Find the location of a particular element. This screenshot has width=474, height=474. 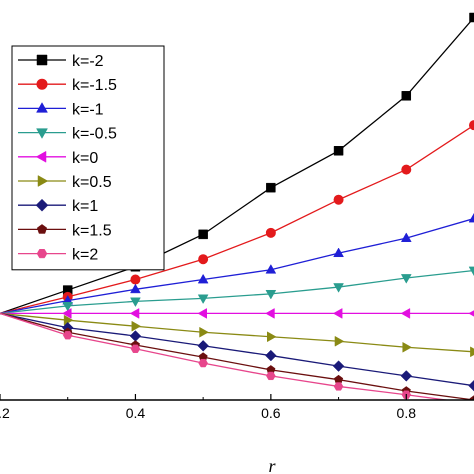

legend-item: k=-1 is located at coordinates (61, 109).